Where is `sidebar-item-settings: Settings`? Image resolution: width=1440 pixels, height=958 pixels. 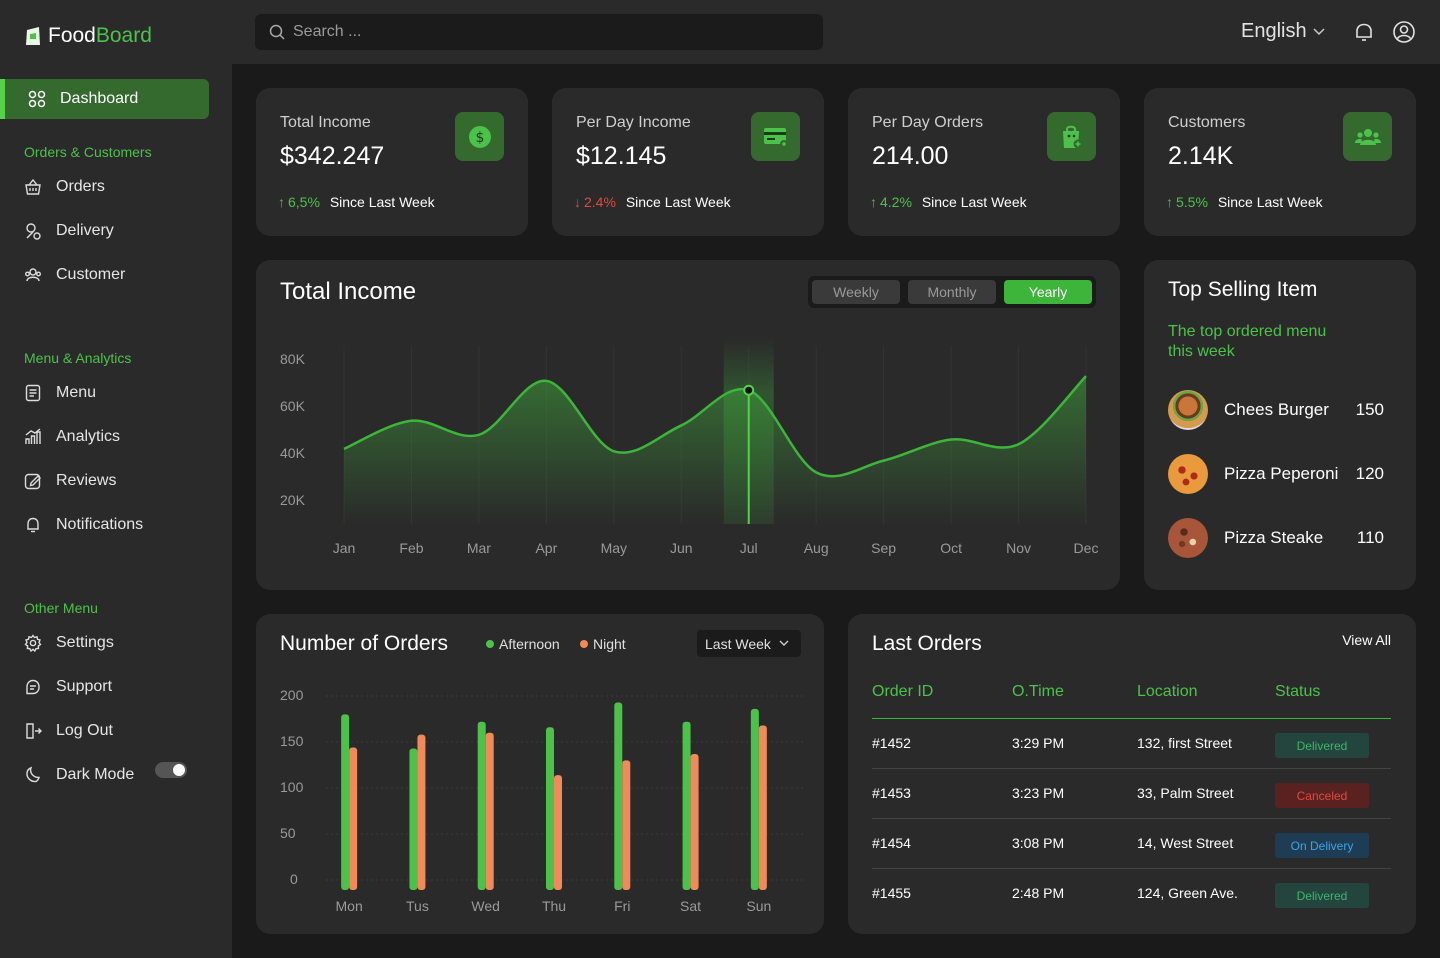 sidebar-item-settings: Settings is located at coordinates (69, 643).